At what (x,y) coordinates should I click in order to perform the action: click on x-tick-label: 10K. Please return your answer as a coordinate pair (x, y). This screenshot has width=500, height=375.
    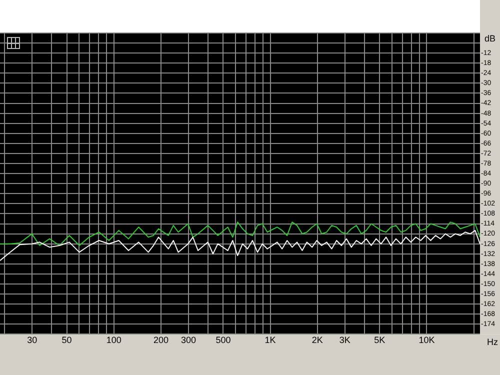
    Looking at the image, I should click on (426, 340).